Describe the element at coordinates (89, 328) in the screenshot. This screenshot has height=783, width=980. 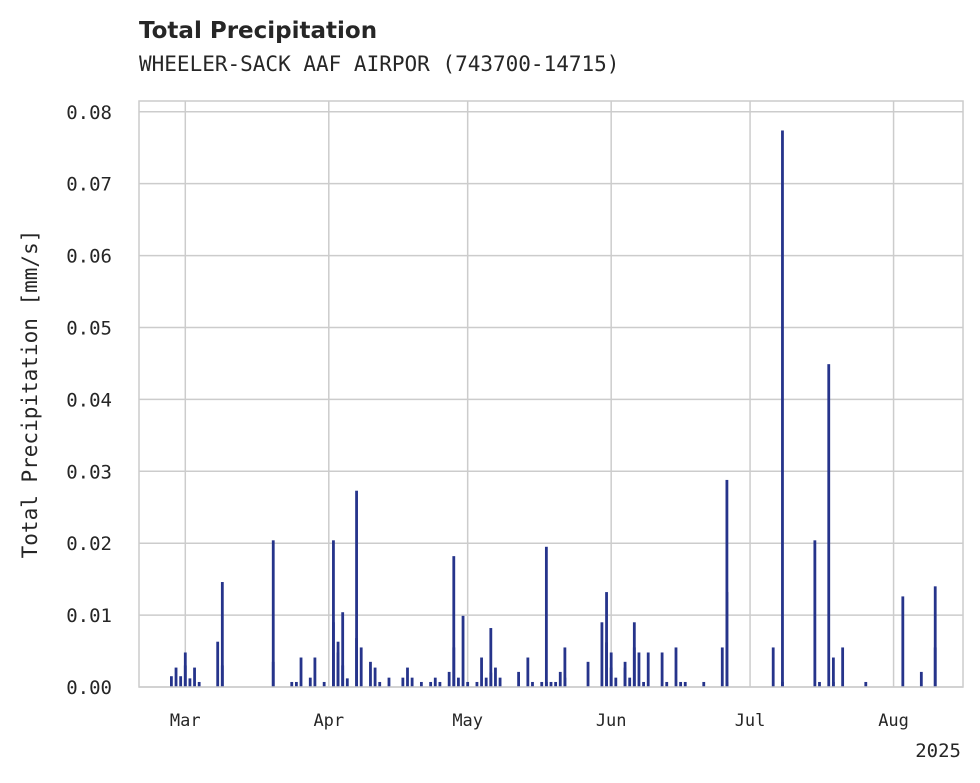
I see `y-tick-label: 0.05` at that location.